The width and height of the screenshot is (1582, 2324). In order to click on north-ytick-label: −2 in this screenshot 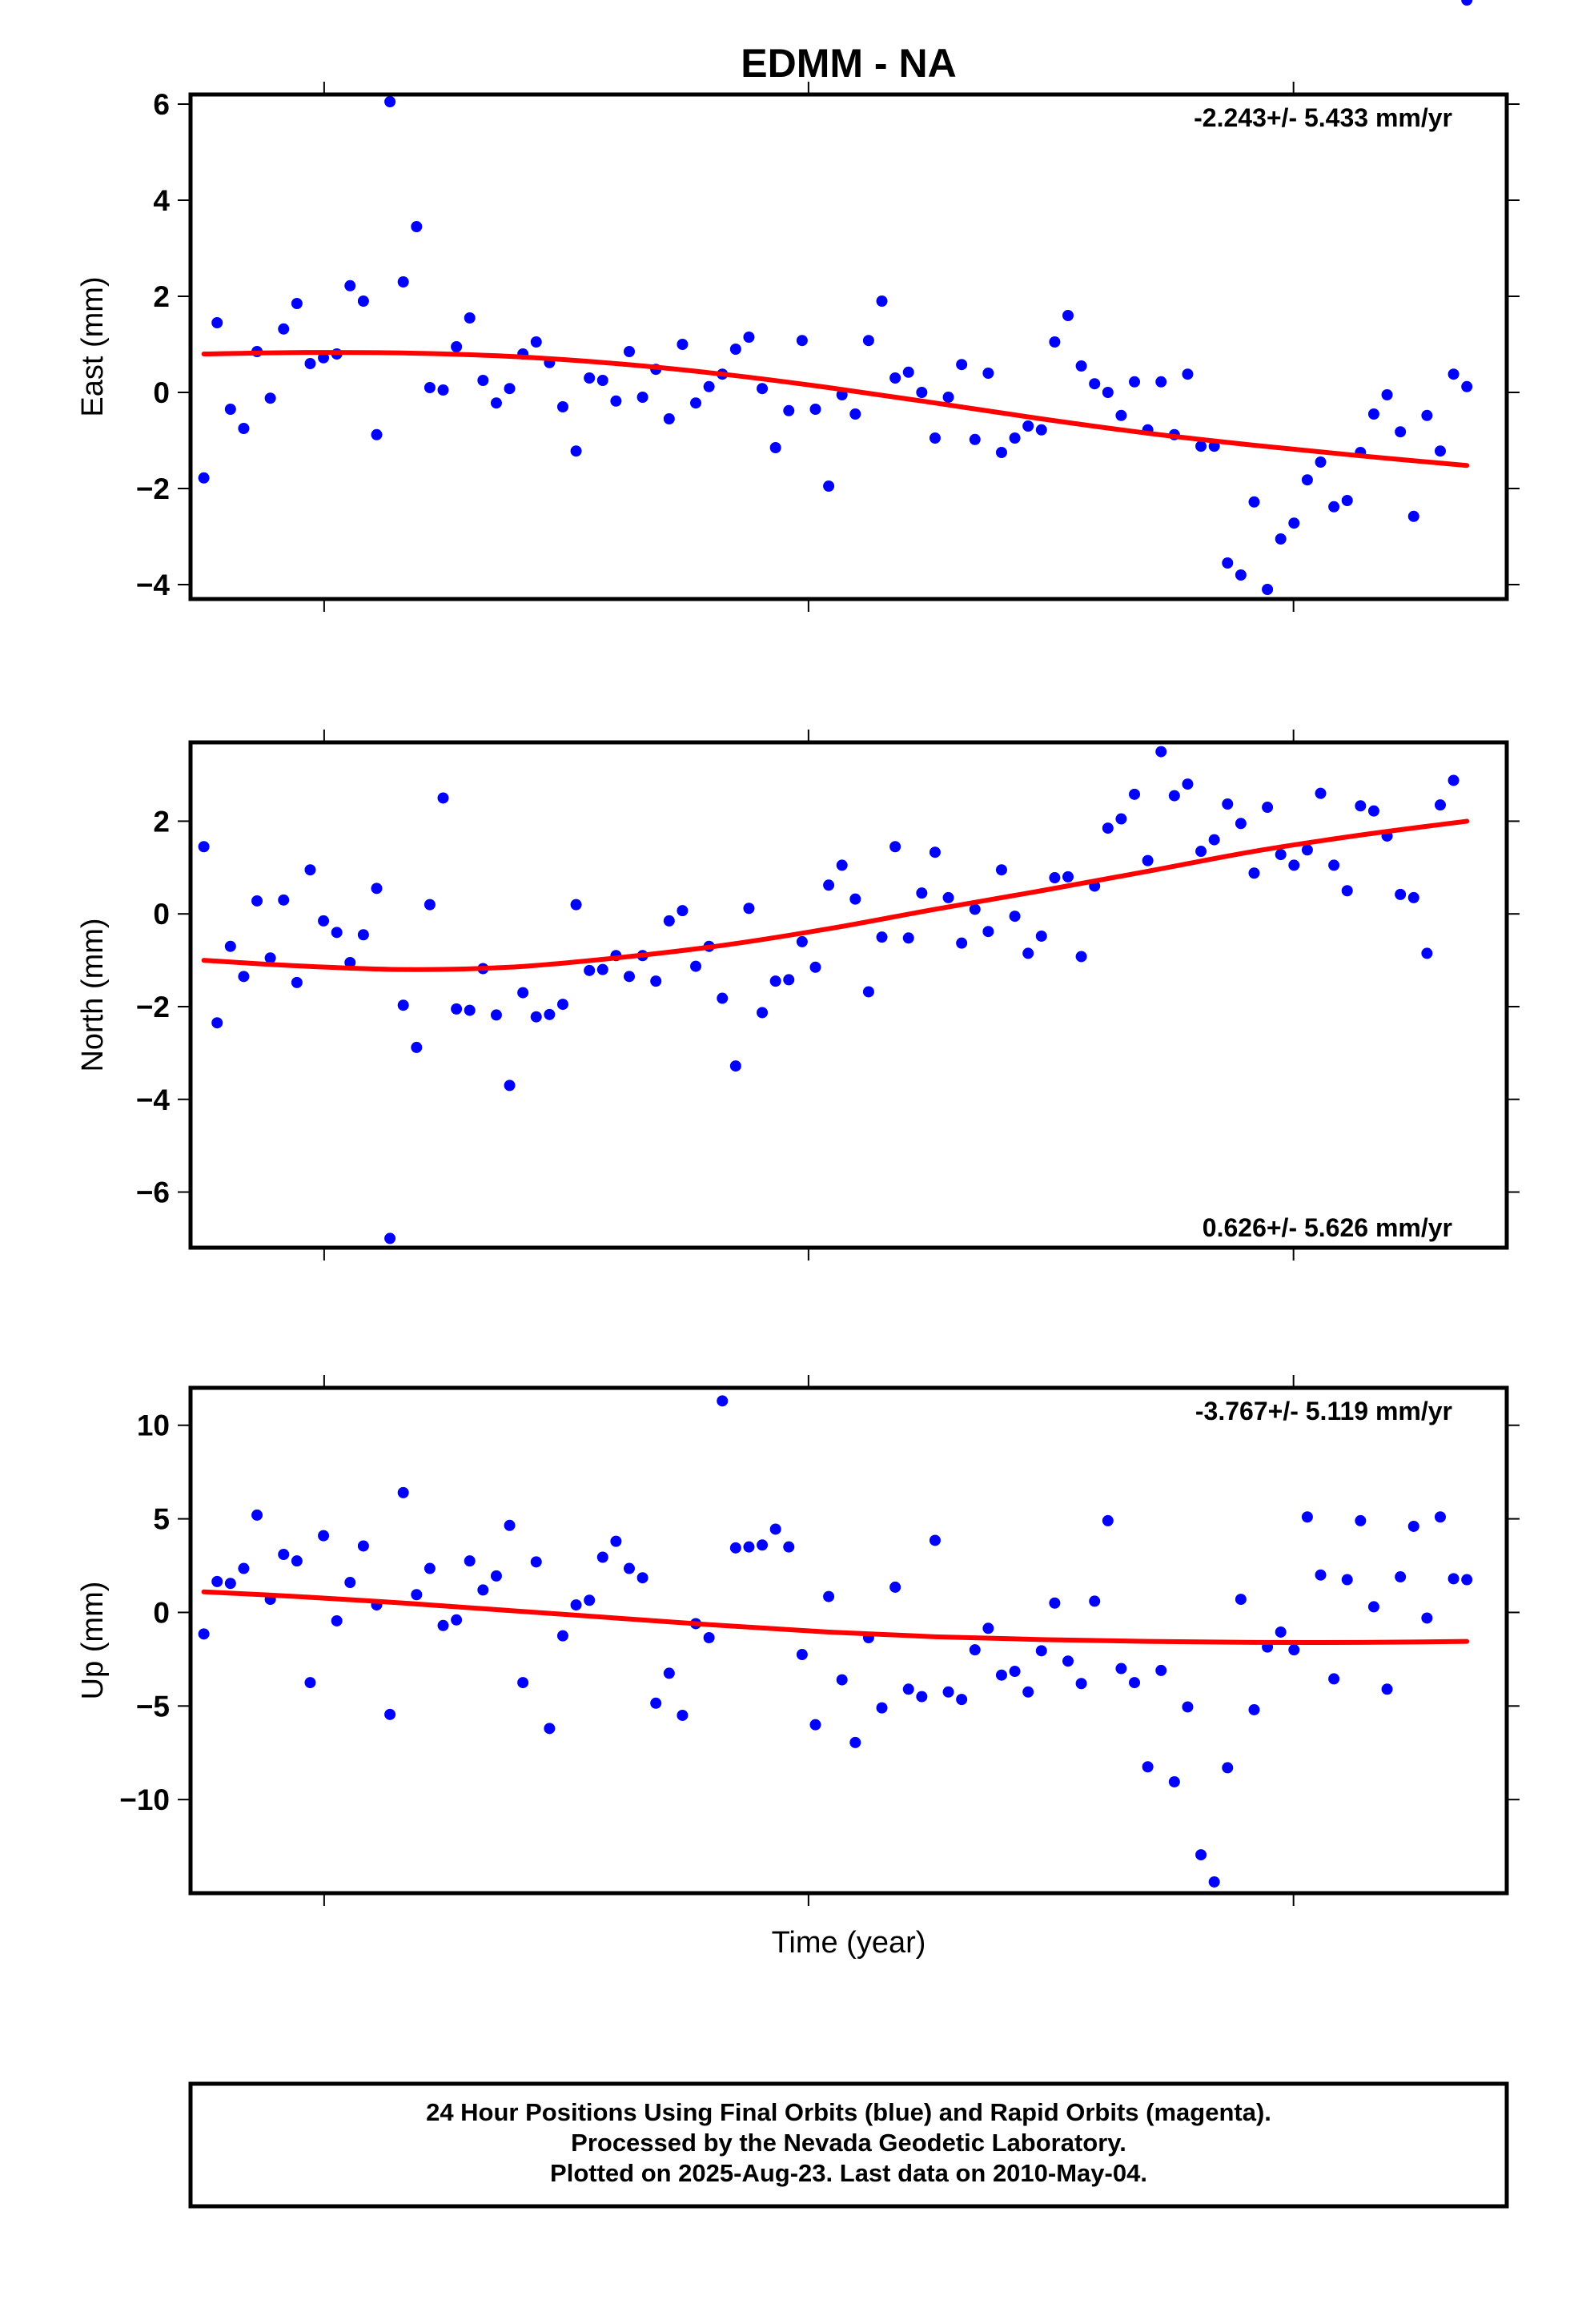, I will do `click(153, 1007)`.